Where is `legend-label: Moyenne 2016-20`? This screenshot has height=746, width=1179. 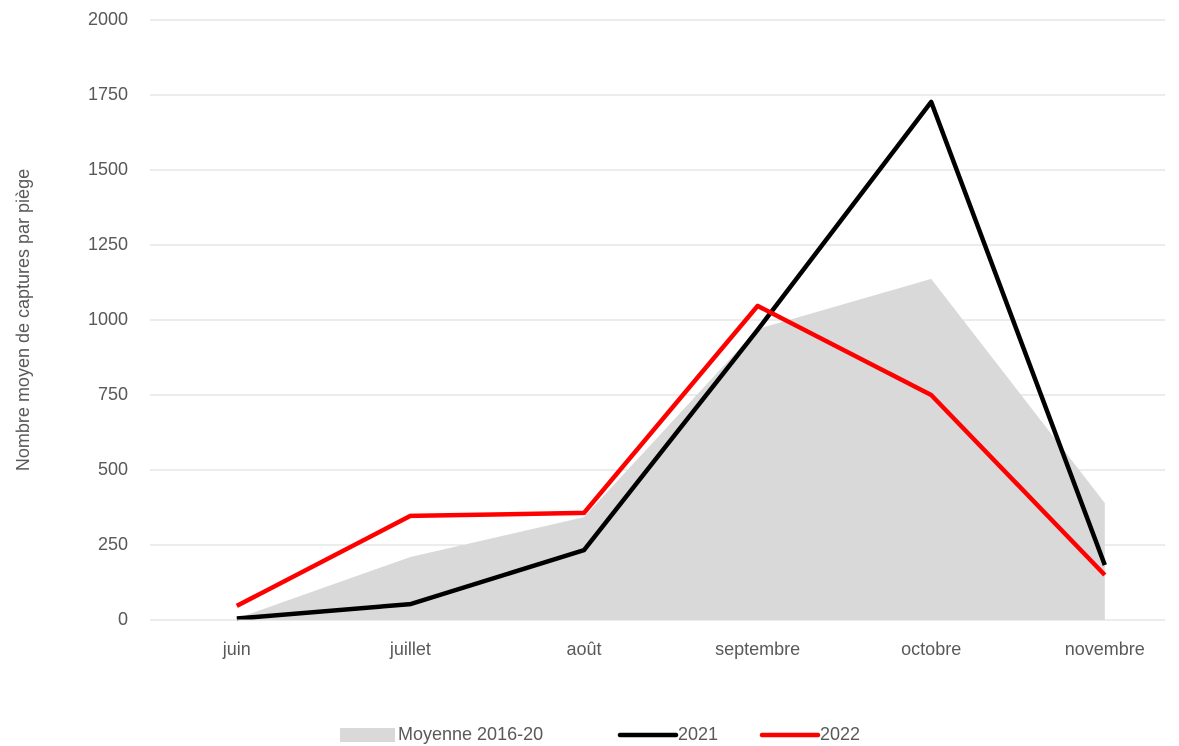
legend-label: Moyenne 2016-20 is located at coordinates (470, 734).